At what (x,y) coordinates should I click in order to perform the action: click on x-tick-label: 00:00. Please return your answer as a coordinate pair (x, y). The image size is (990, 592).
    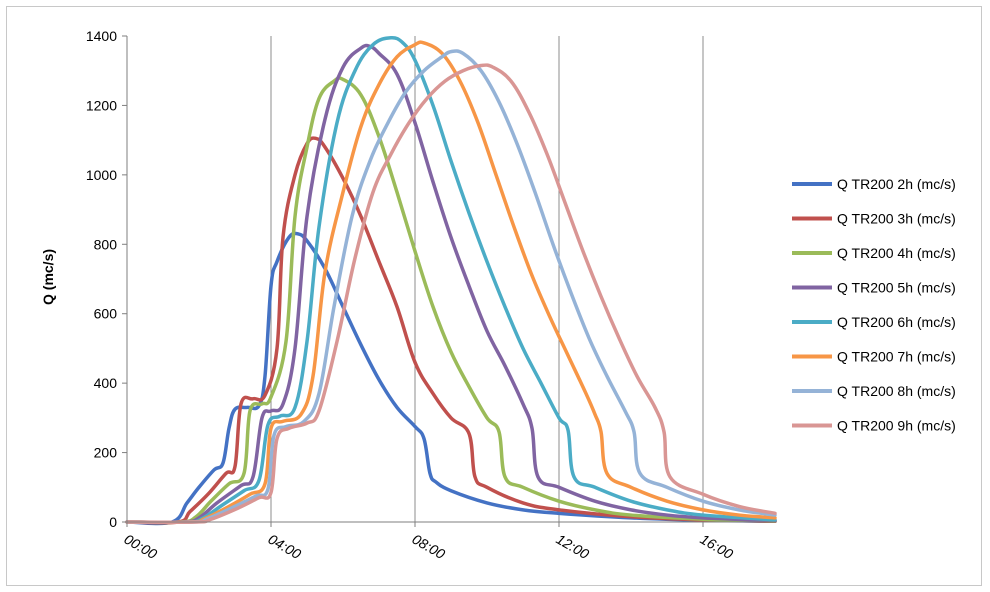
    Looking at the image, I should click on (141, 546).